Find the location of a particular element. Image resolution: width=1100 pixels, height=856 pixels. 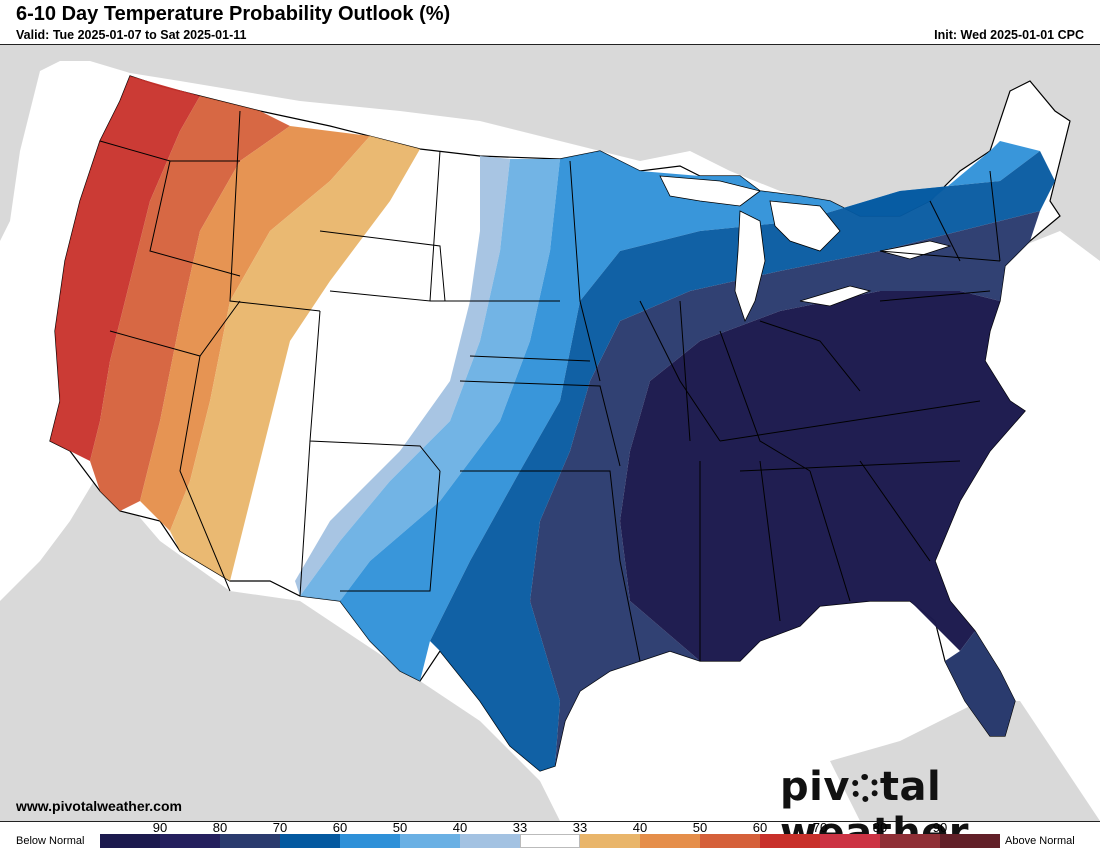

brand-logo: piv tal weather is located at coordinates (940, 810).